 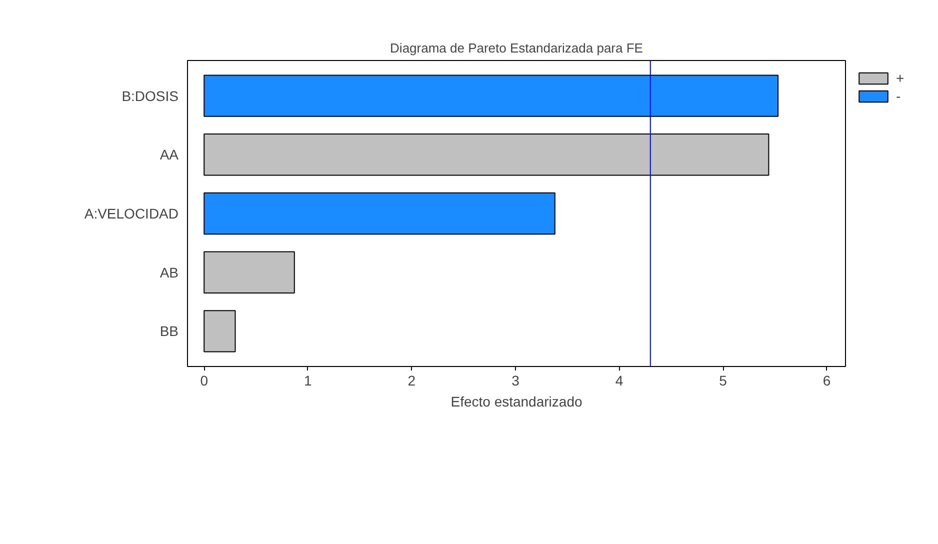 What do you see at coordinates (516, 380) in the screenshot?
I see `x-tick-label: 3` at bounding box center [516, 380].